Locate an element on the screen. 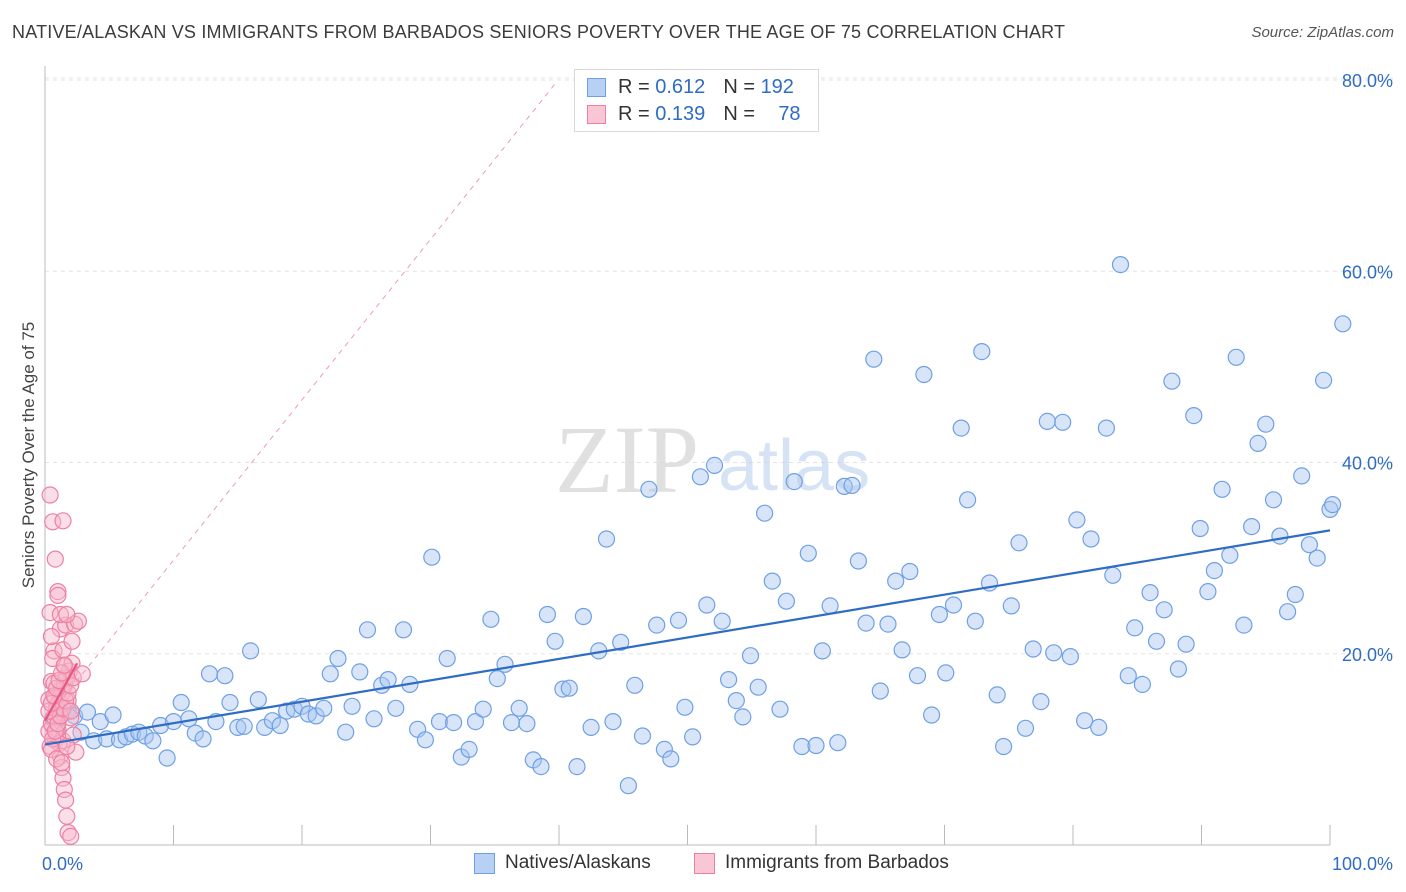  x-tick-label-max: 100.0% is located at coordinates (1362, 864).